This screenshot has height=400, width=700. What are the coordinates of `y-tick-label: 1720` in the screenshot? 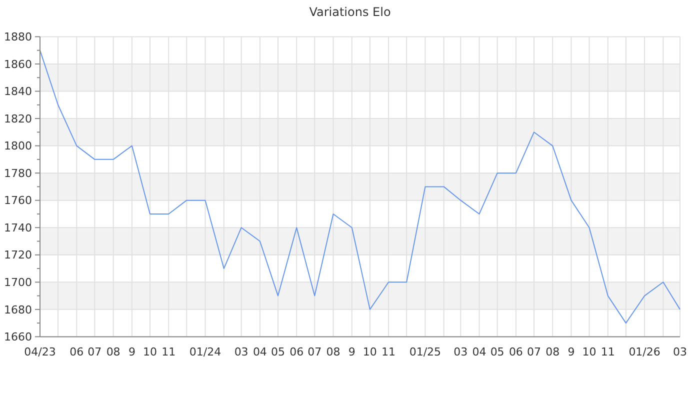 It's located at (18, 255).